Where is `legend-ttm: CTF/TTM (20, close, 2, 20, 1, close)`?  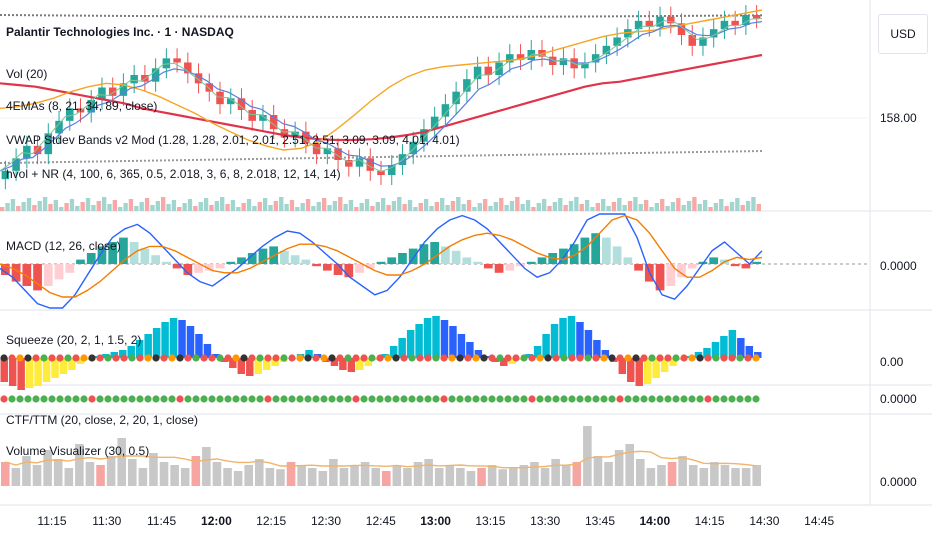 legend-ttm: CTF/TTM (20, close, 2, 20, 1, close) is located at coordinates (102, 420).